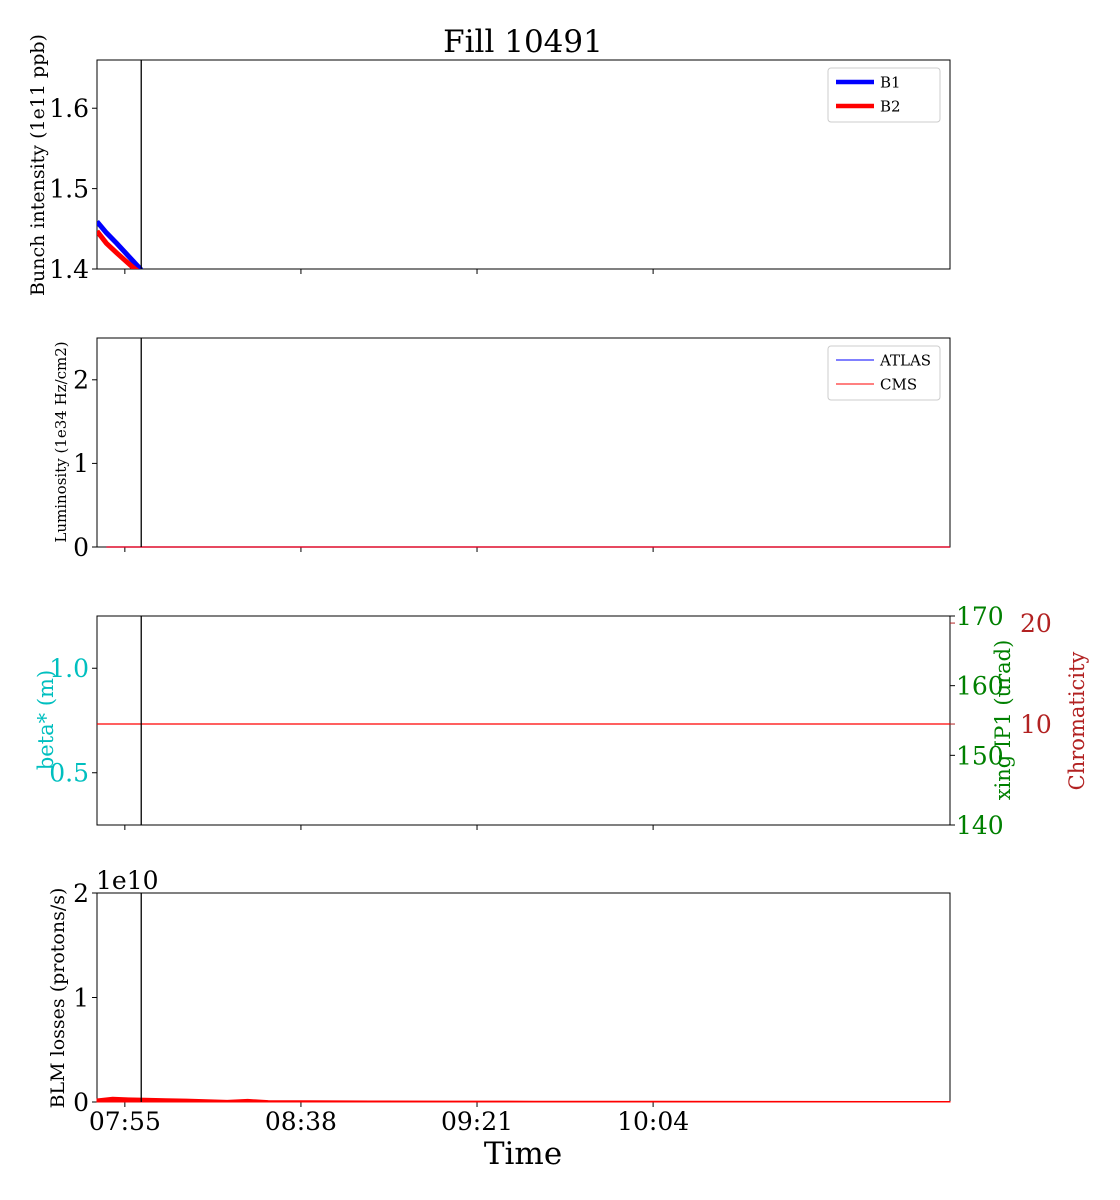 Image resolution: width=1120 pixels, height=1200 pixels. I want to click on intensity-legend-label-1: B2, so click(890, 106).